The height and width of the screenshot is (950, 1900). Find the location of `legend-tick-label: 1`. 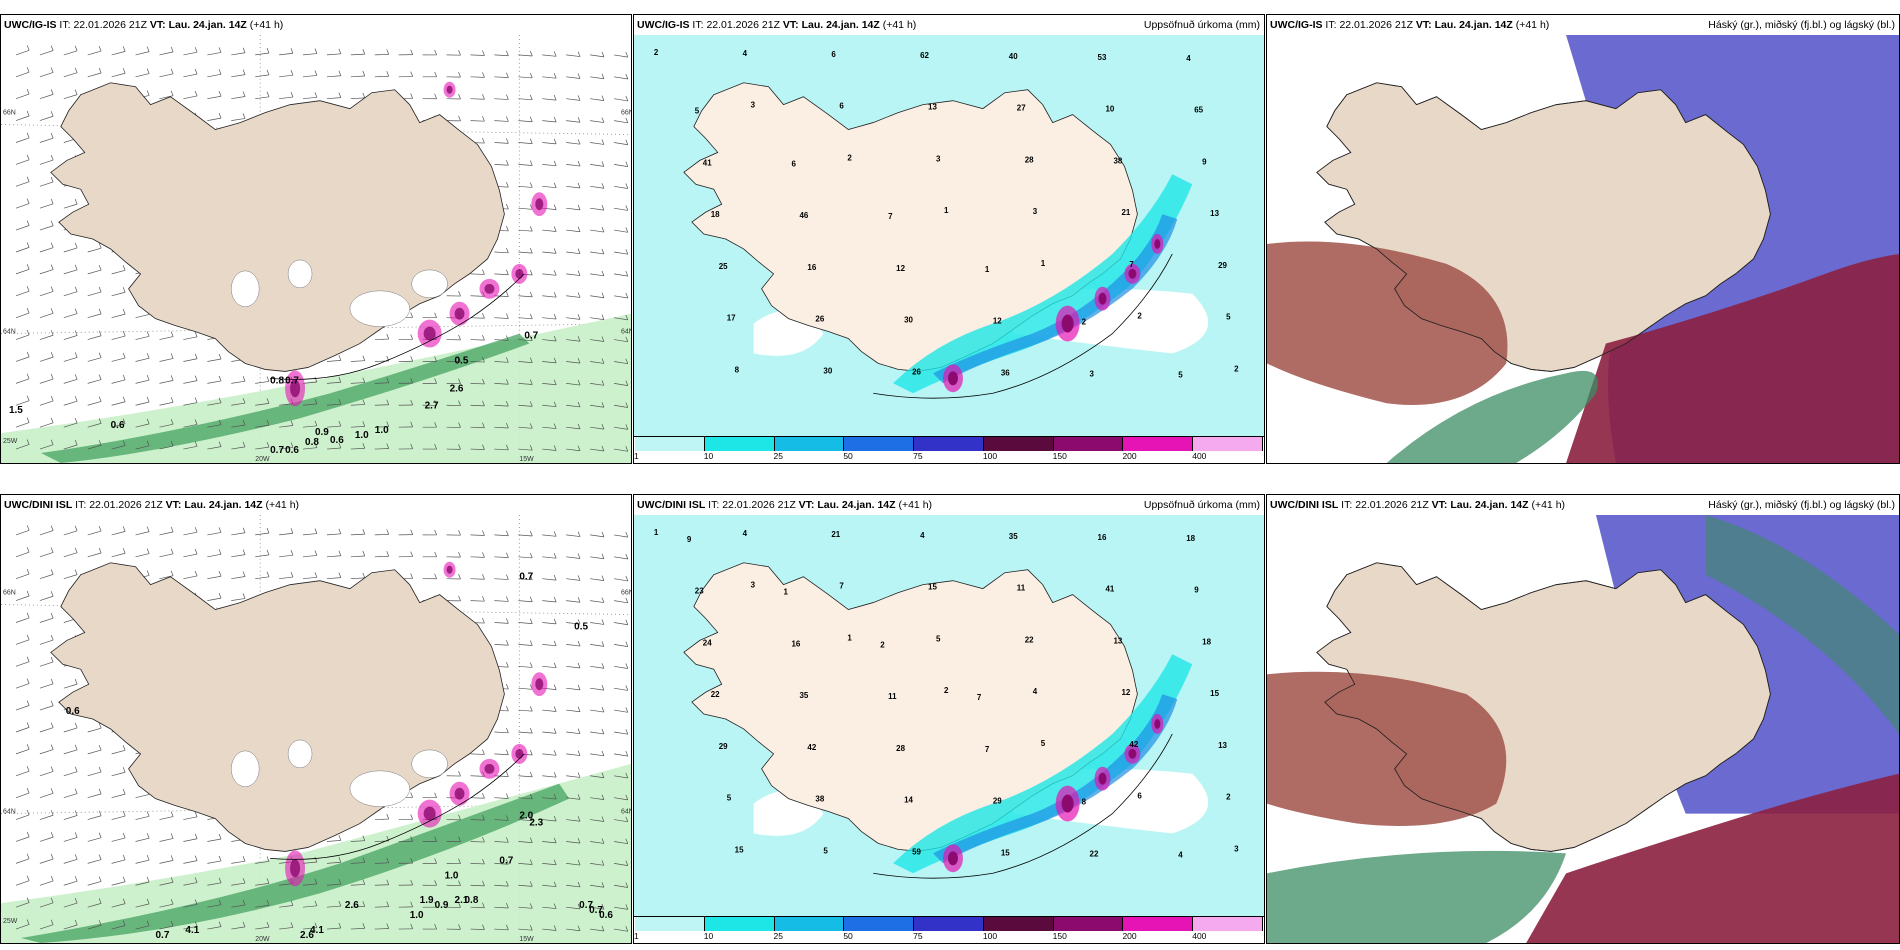

legend-tick-label: 1 is located at coordinates (636, 936).